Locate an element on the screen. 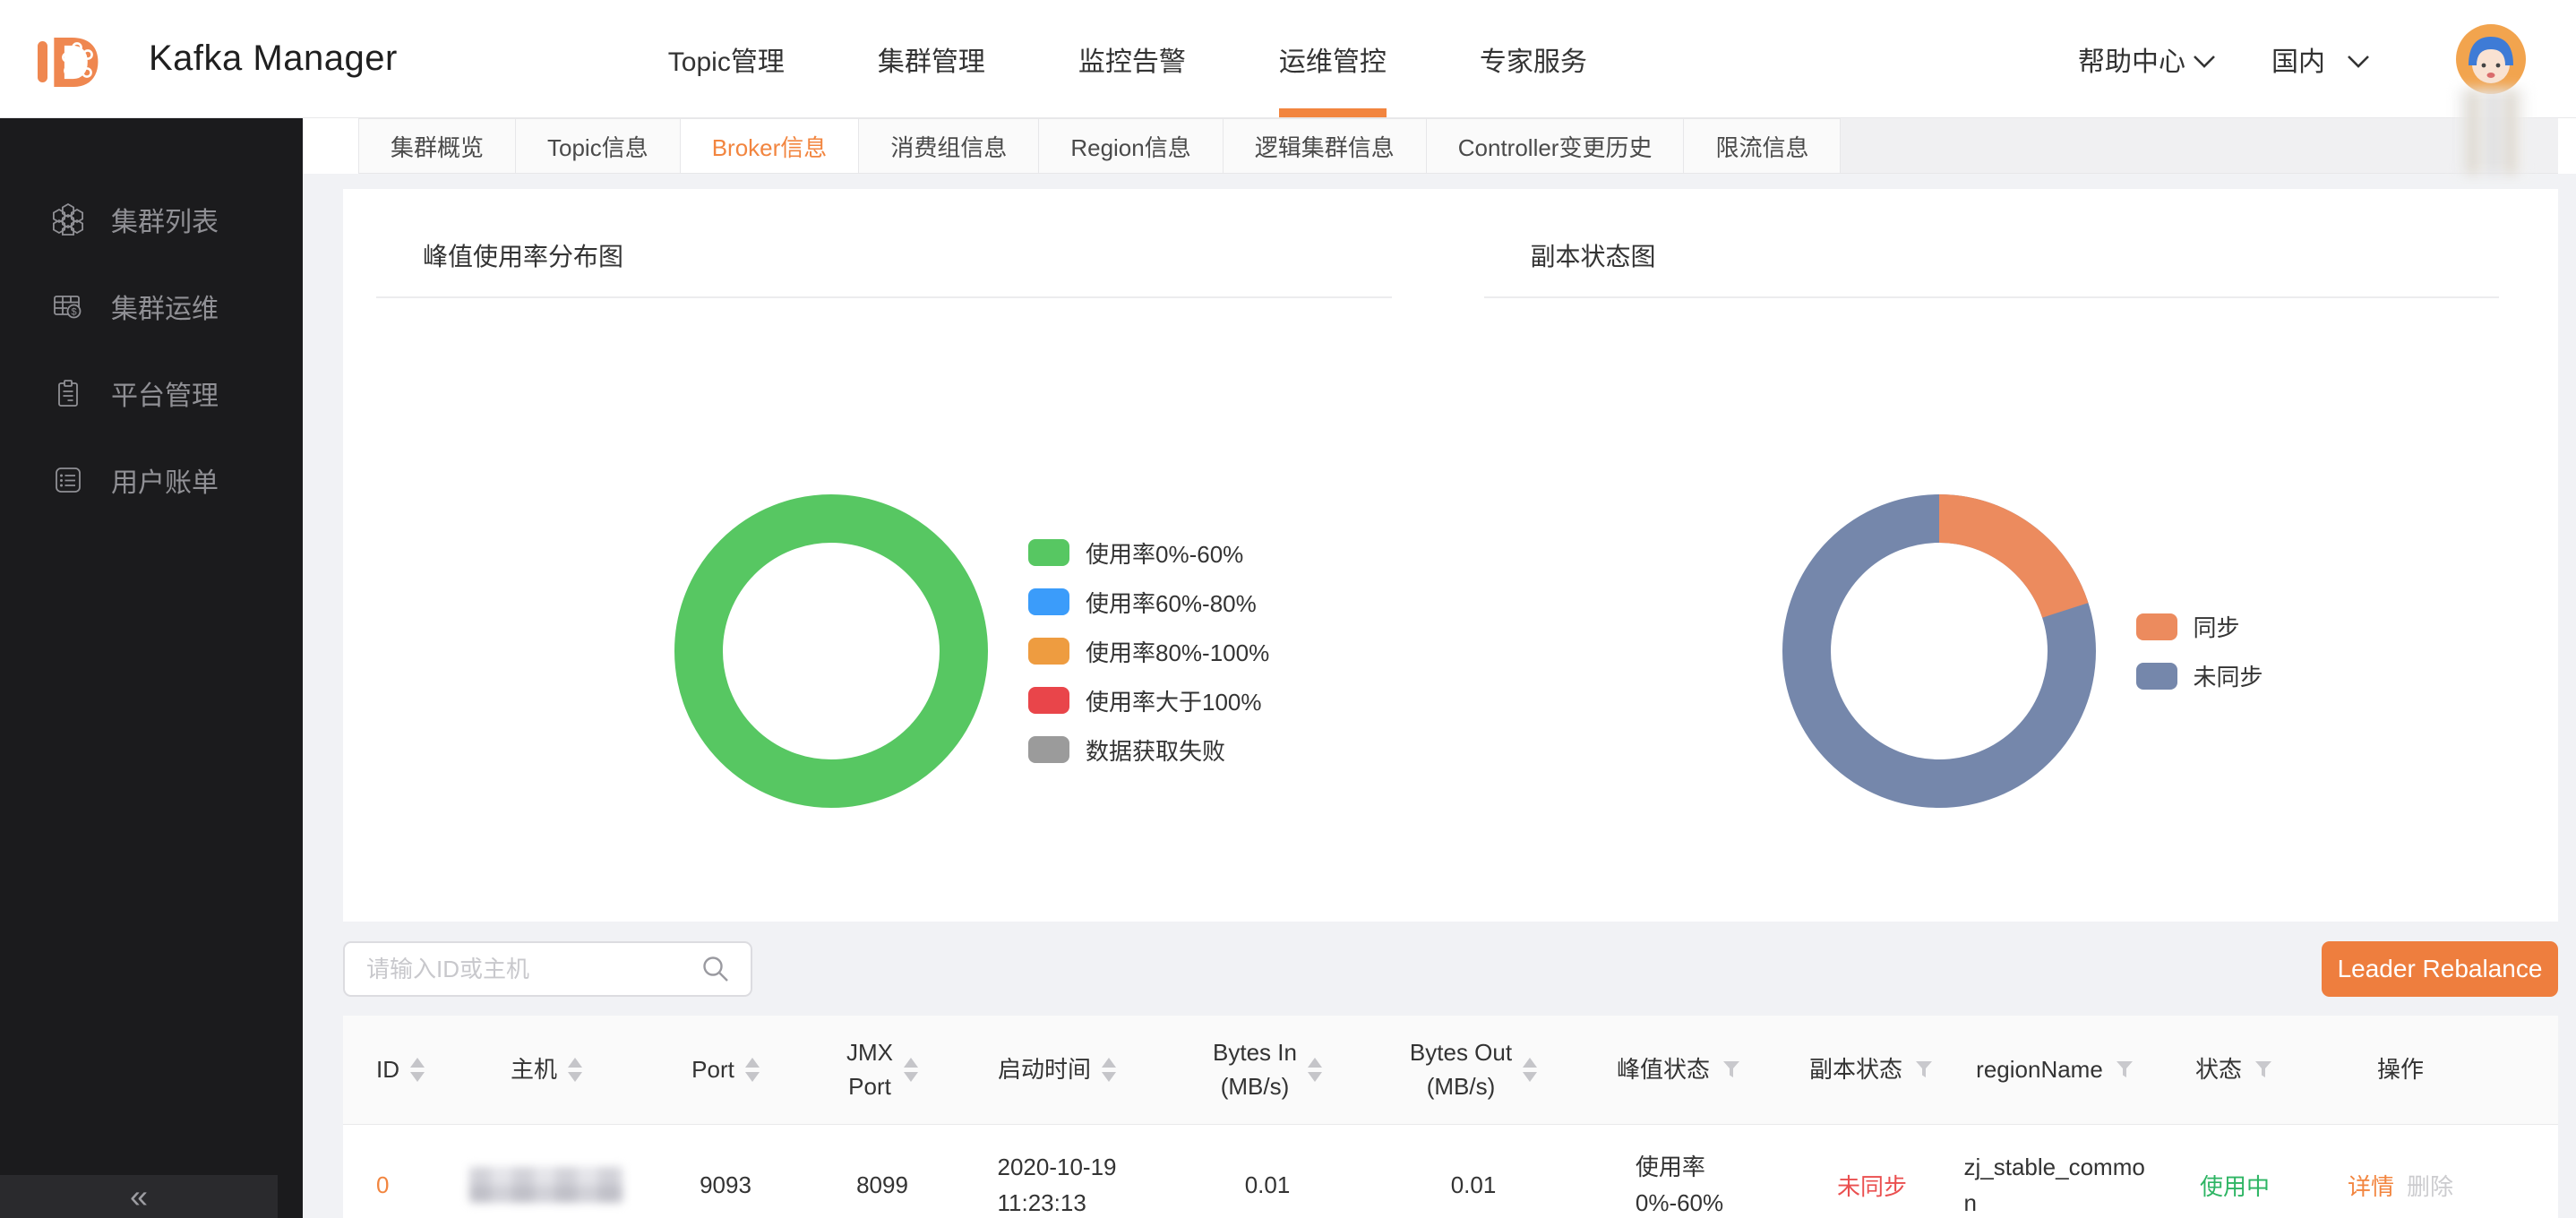 This screenshot has height=1218, width=2576. tab-topic-info: Topic信息 is located at coordinates (598, 146).